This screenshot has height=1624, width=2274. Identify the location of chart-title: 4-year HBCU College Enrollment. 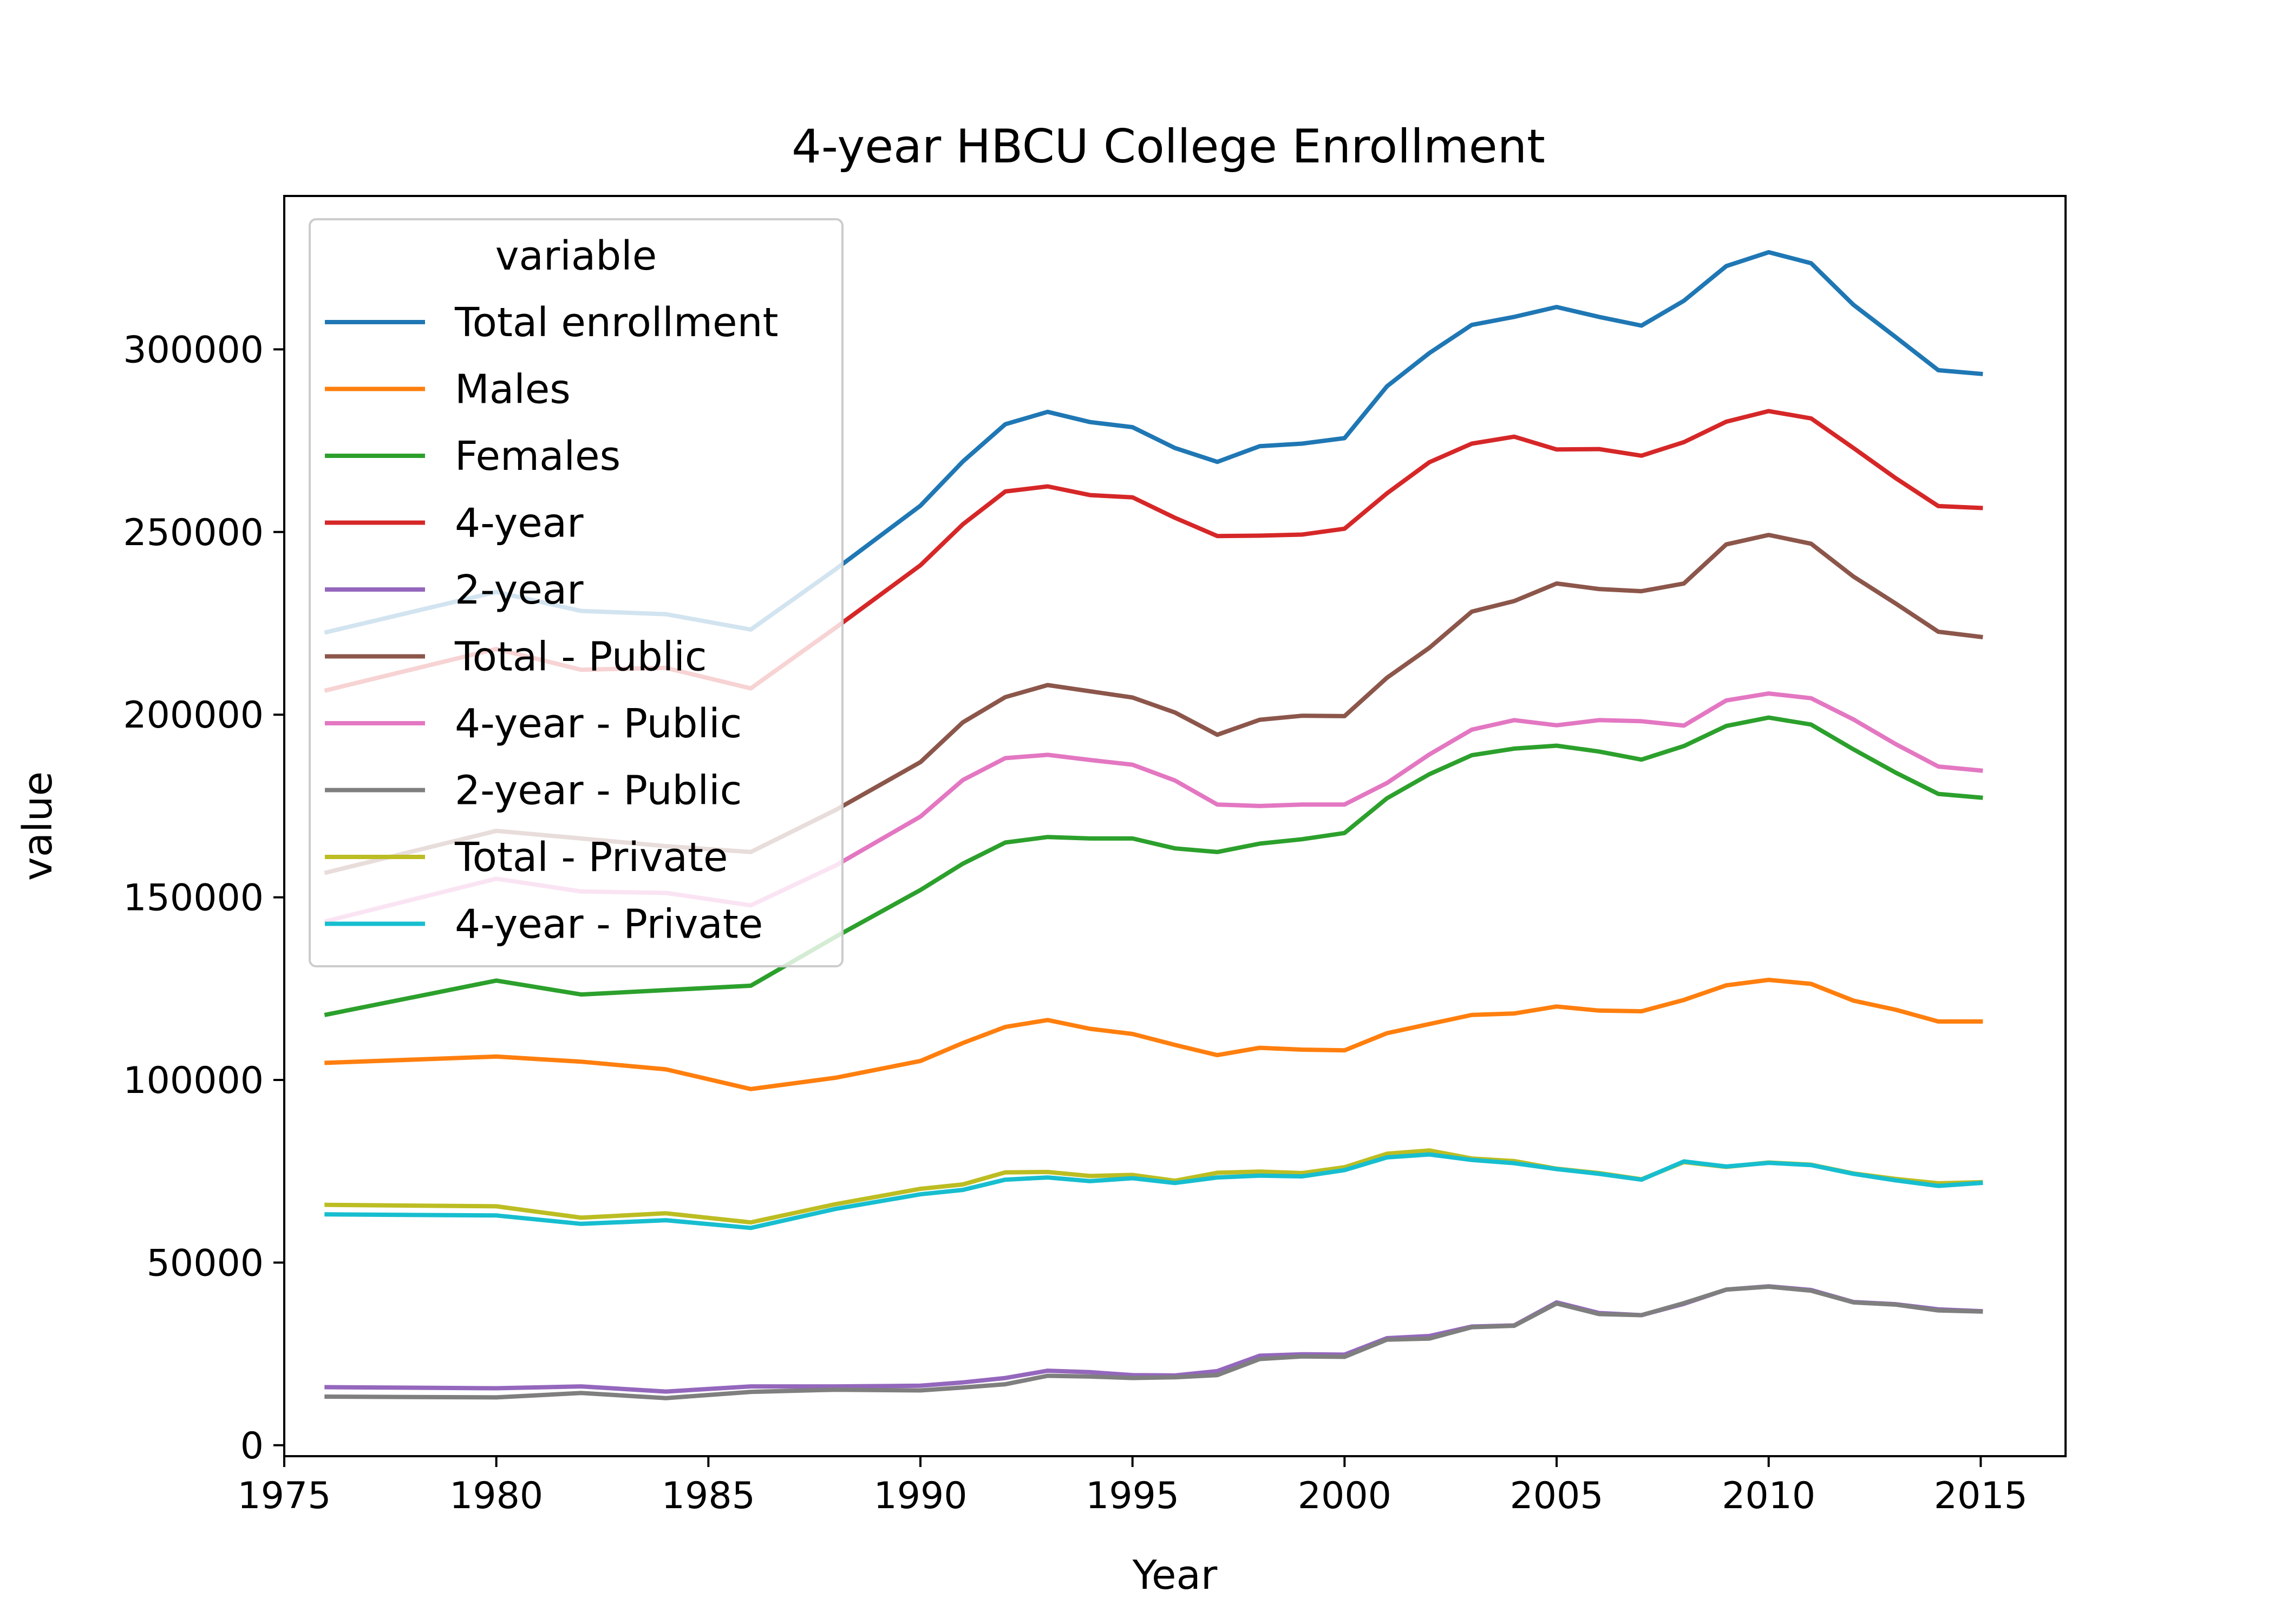
(1168, 147).